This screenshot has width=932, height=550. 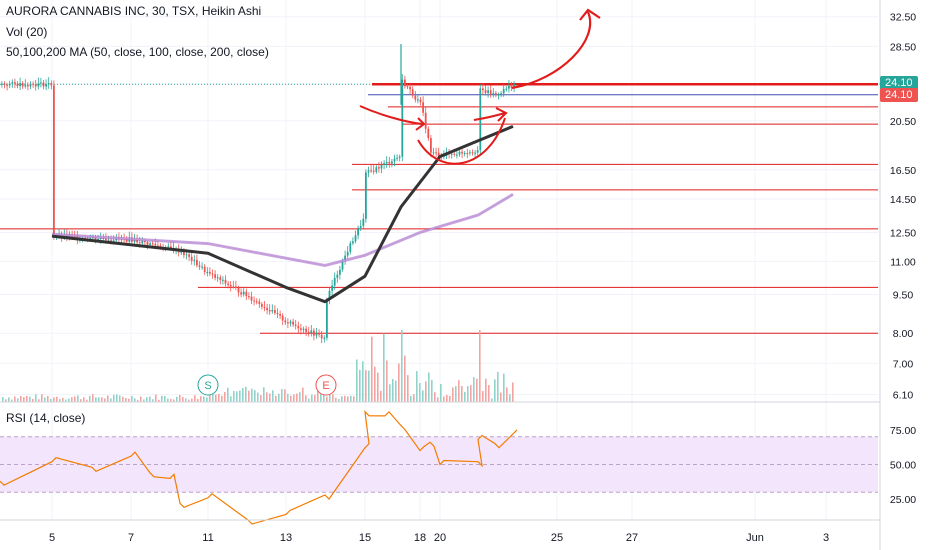 What do you see at coordinates (461, 141) in the screenshot?
I see `cup-drawing` at bounding box center [461, 141].